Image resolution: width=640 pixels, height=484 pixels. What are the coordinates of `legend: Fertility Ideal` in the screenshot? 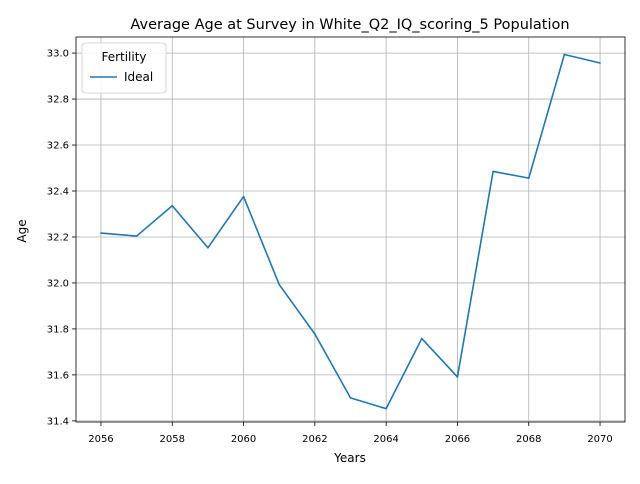 It's located at (124, 68).